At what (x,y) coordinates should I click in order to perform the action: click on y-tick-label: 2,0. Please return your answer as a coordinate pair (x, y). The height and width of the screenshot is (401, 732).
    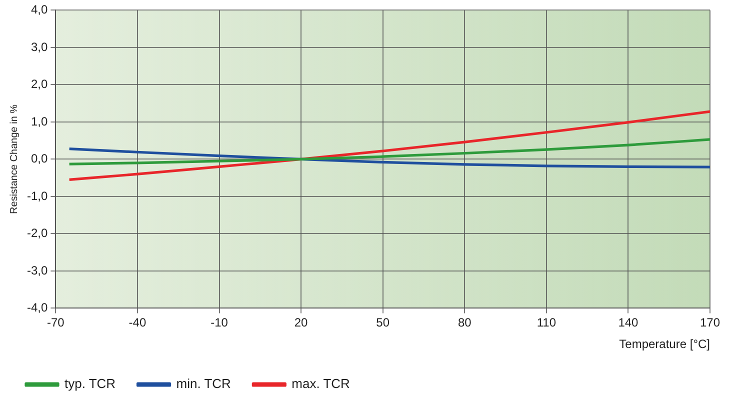
    Looking at the image, I should click on (39, 84).